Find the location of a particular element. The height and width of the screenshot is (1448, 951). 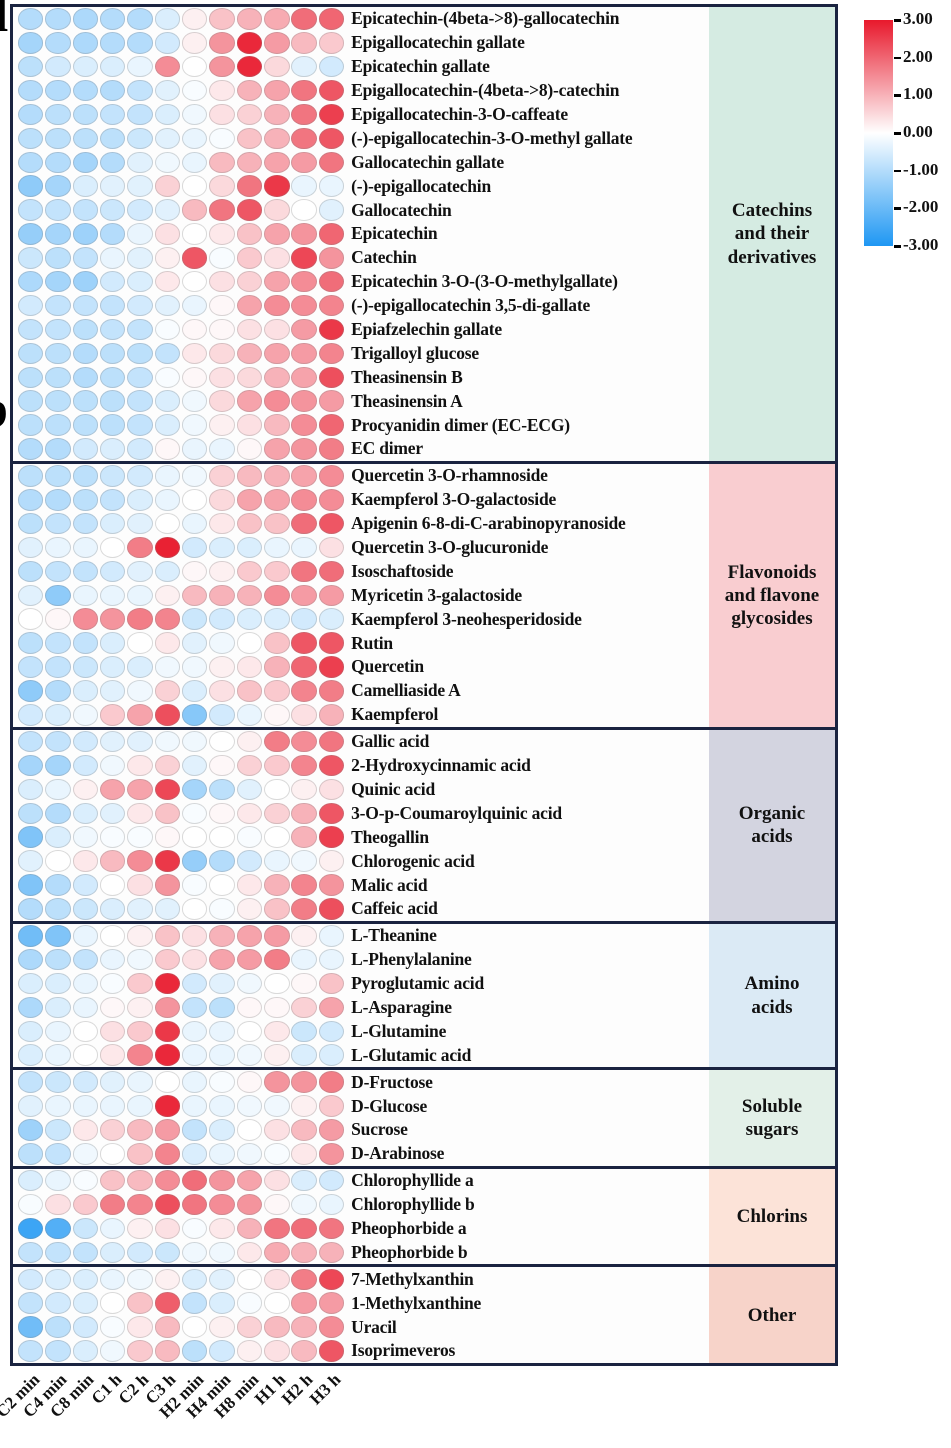

metabolite-label: Chlorophyllide b is located at coordinates (413, 1204).